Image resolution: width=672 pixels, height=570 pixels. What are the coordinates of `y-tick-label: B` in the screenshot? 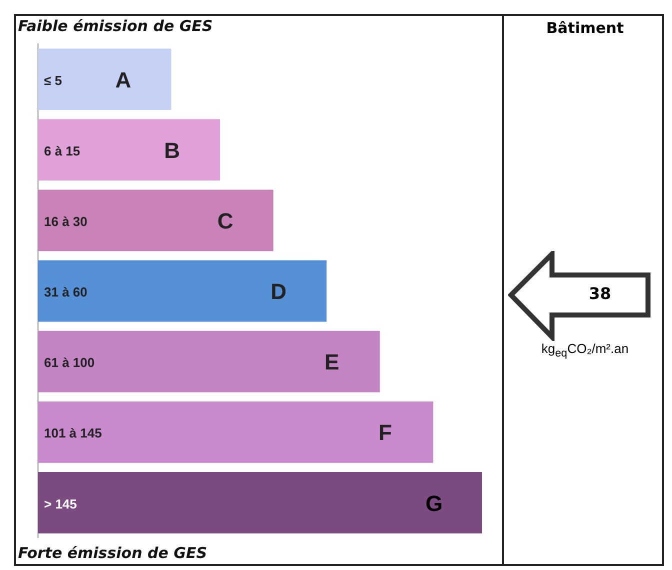 It's located at (172, 150).